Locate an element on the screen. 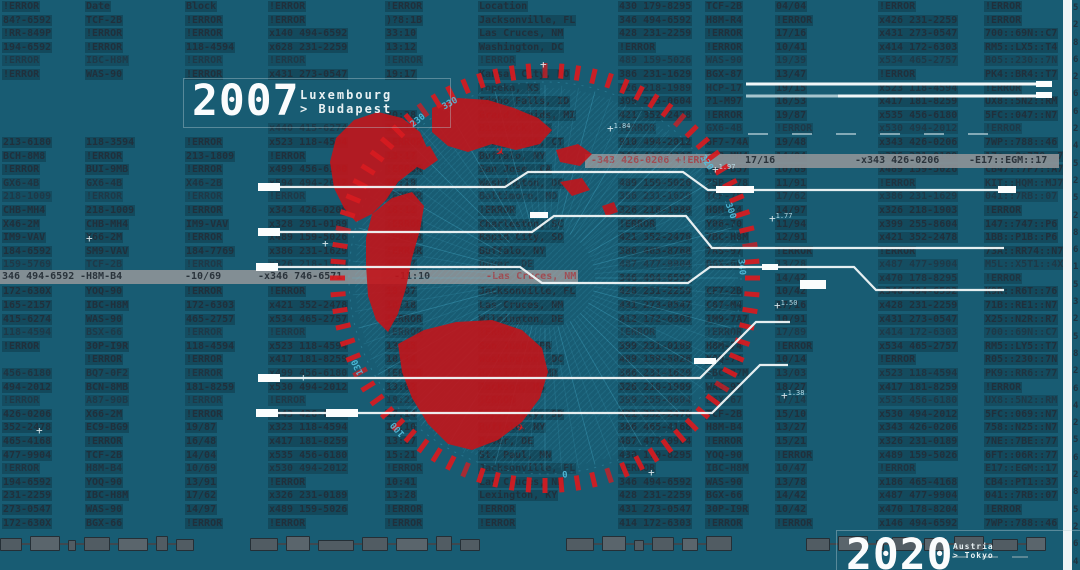  grid-cell: x417 181-8259 is located at coordinates (308, 442).